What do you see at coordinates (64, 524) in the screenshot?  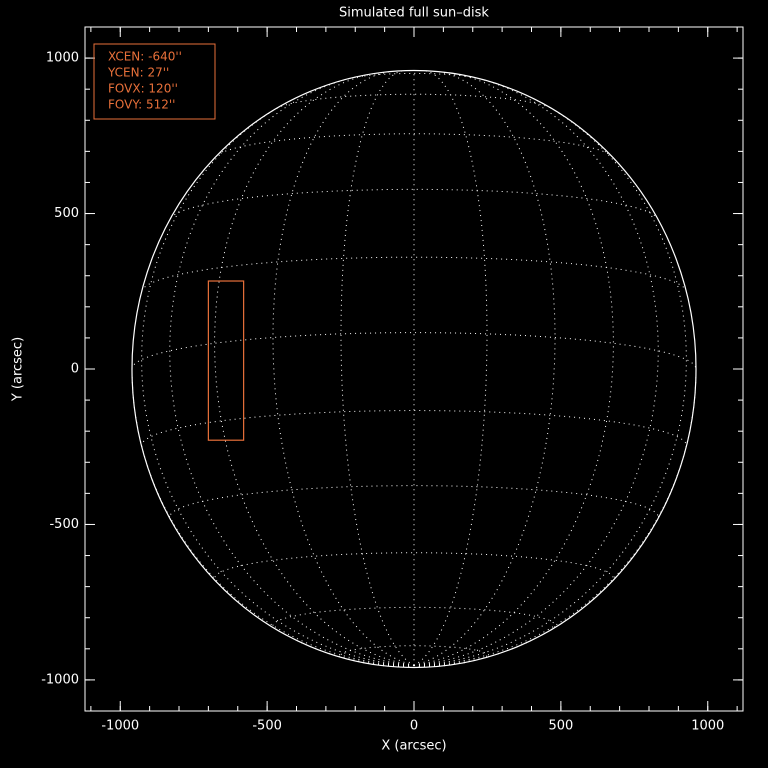 I see `y-tick-label: -500` at bounding box center [64, 524].